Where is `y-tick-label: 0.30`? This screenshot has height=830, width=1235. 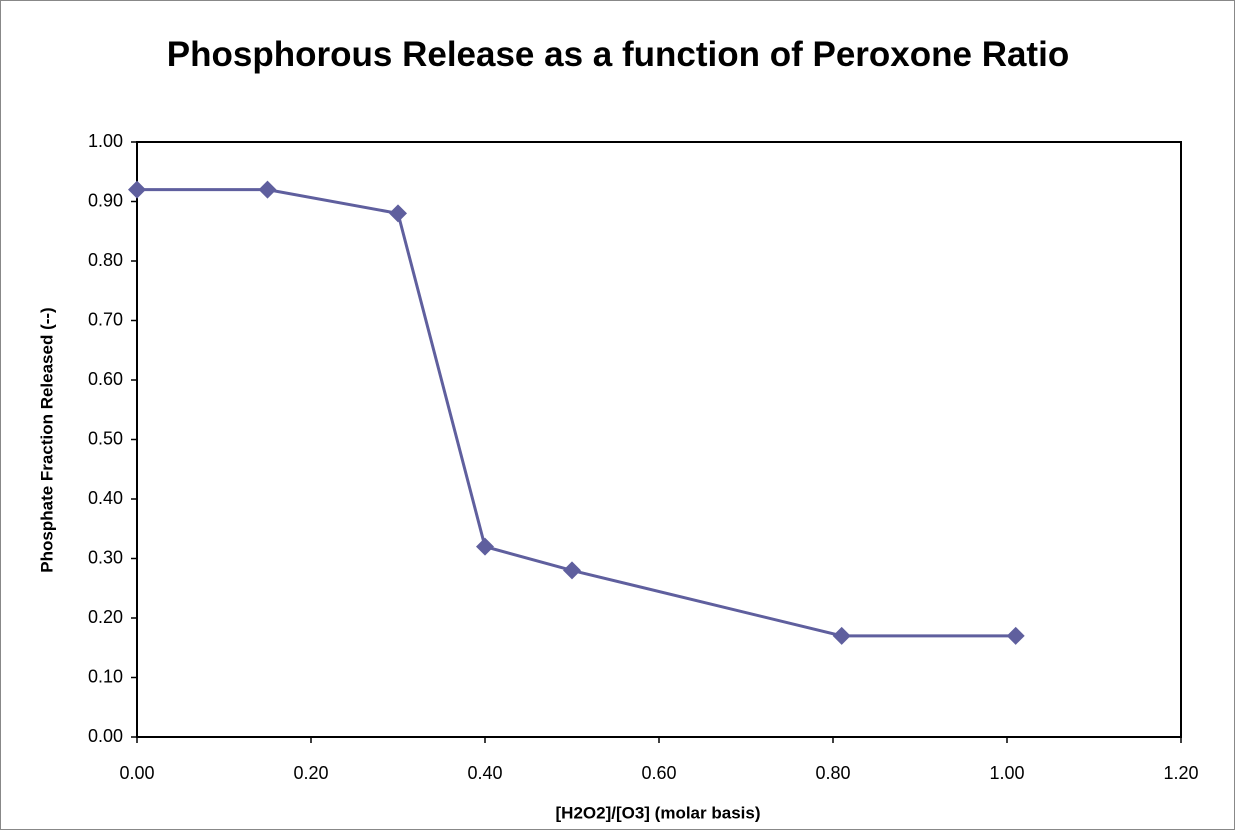 y-tick-label: 0.30 is located at coordinates (105, 557).